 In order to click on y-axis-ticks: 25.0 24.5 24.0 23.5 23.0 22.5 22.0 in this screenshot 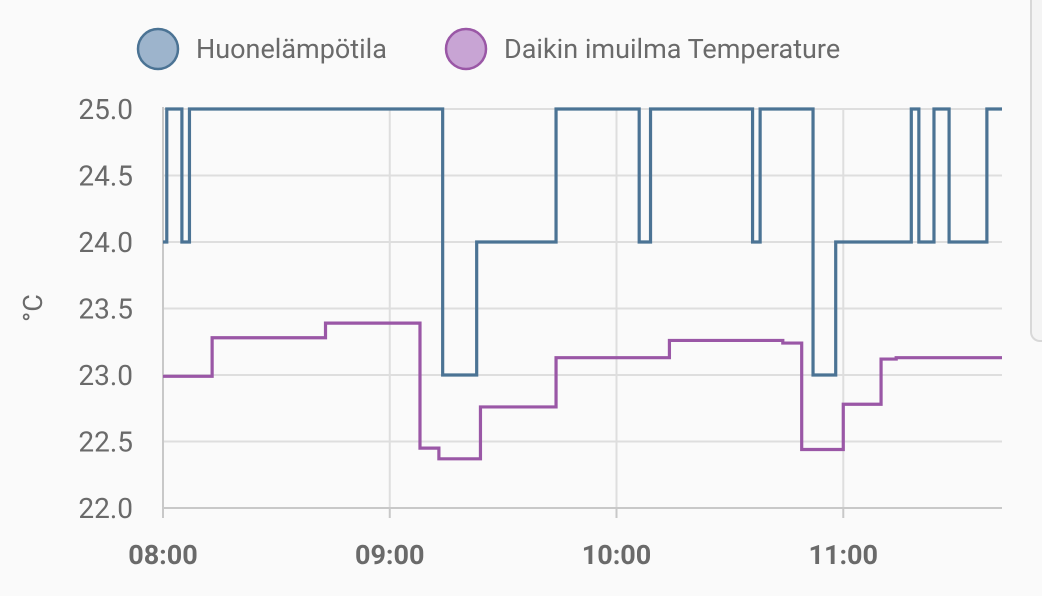, I will do `click(105, 309)`.